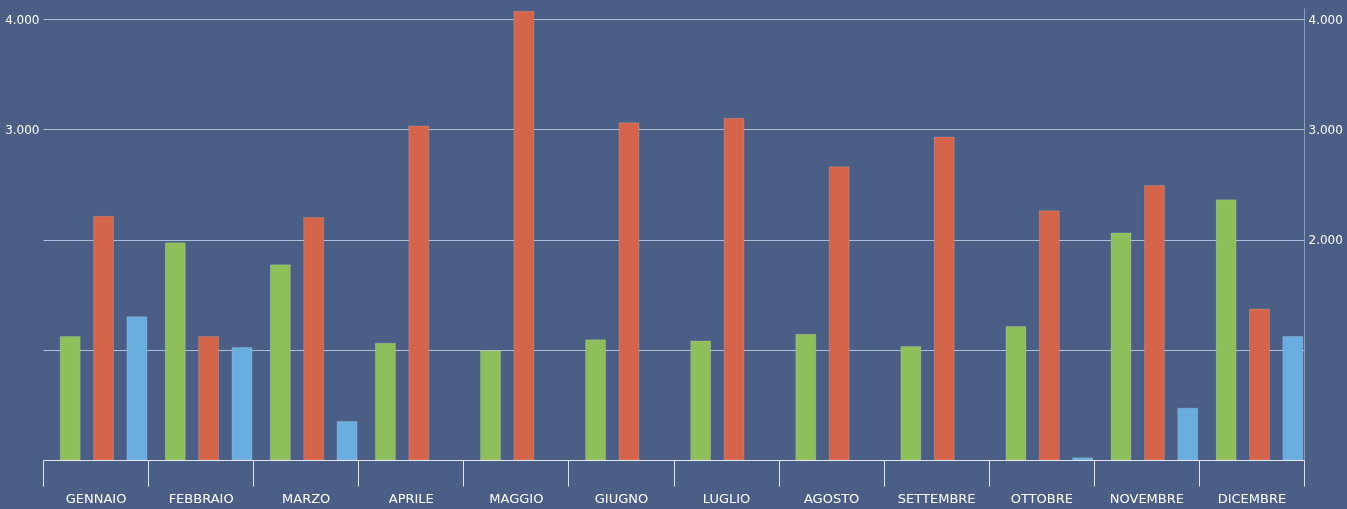  Describe the element at coordinates (936, 498) in the screenshot. I see `x-tick-label: SETTEMBRE` at that location.